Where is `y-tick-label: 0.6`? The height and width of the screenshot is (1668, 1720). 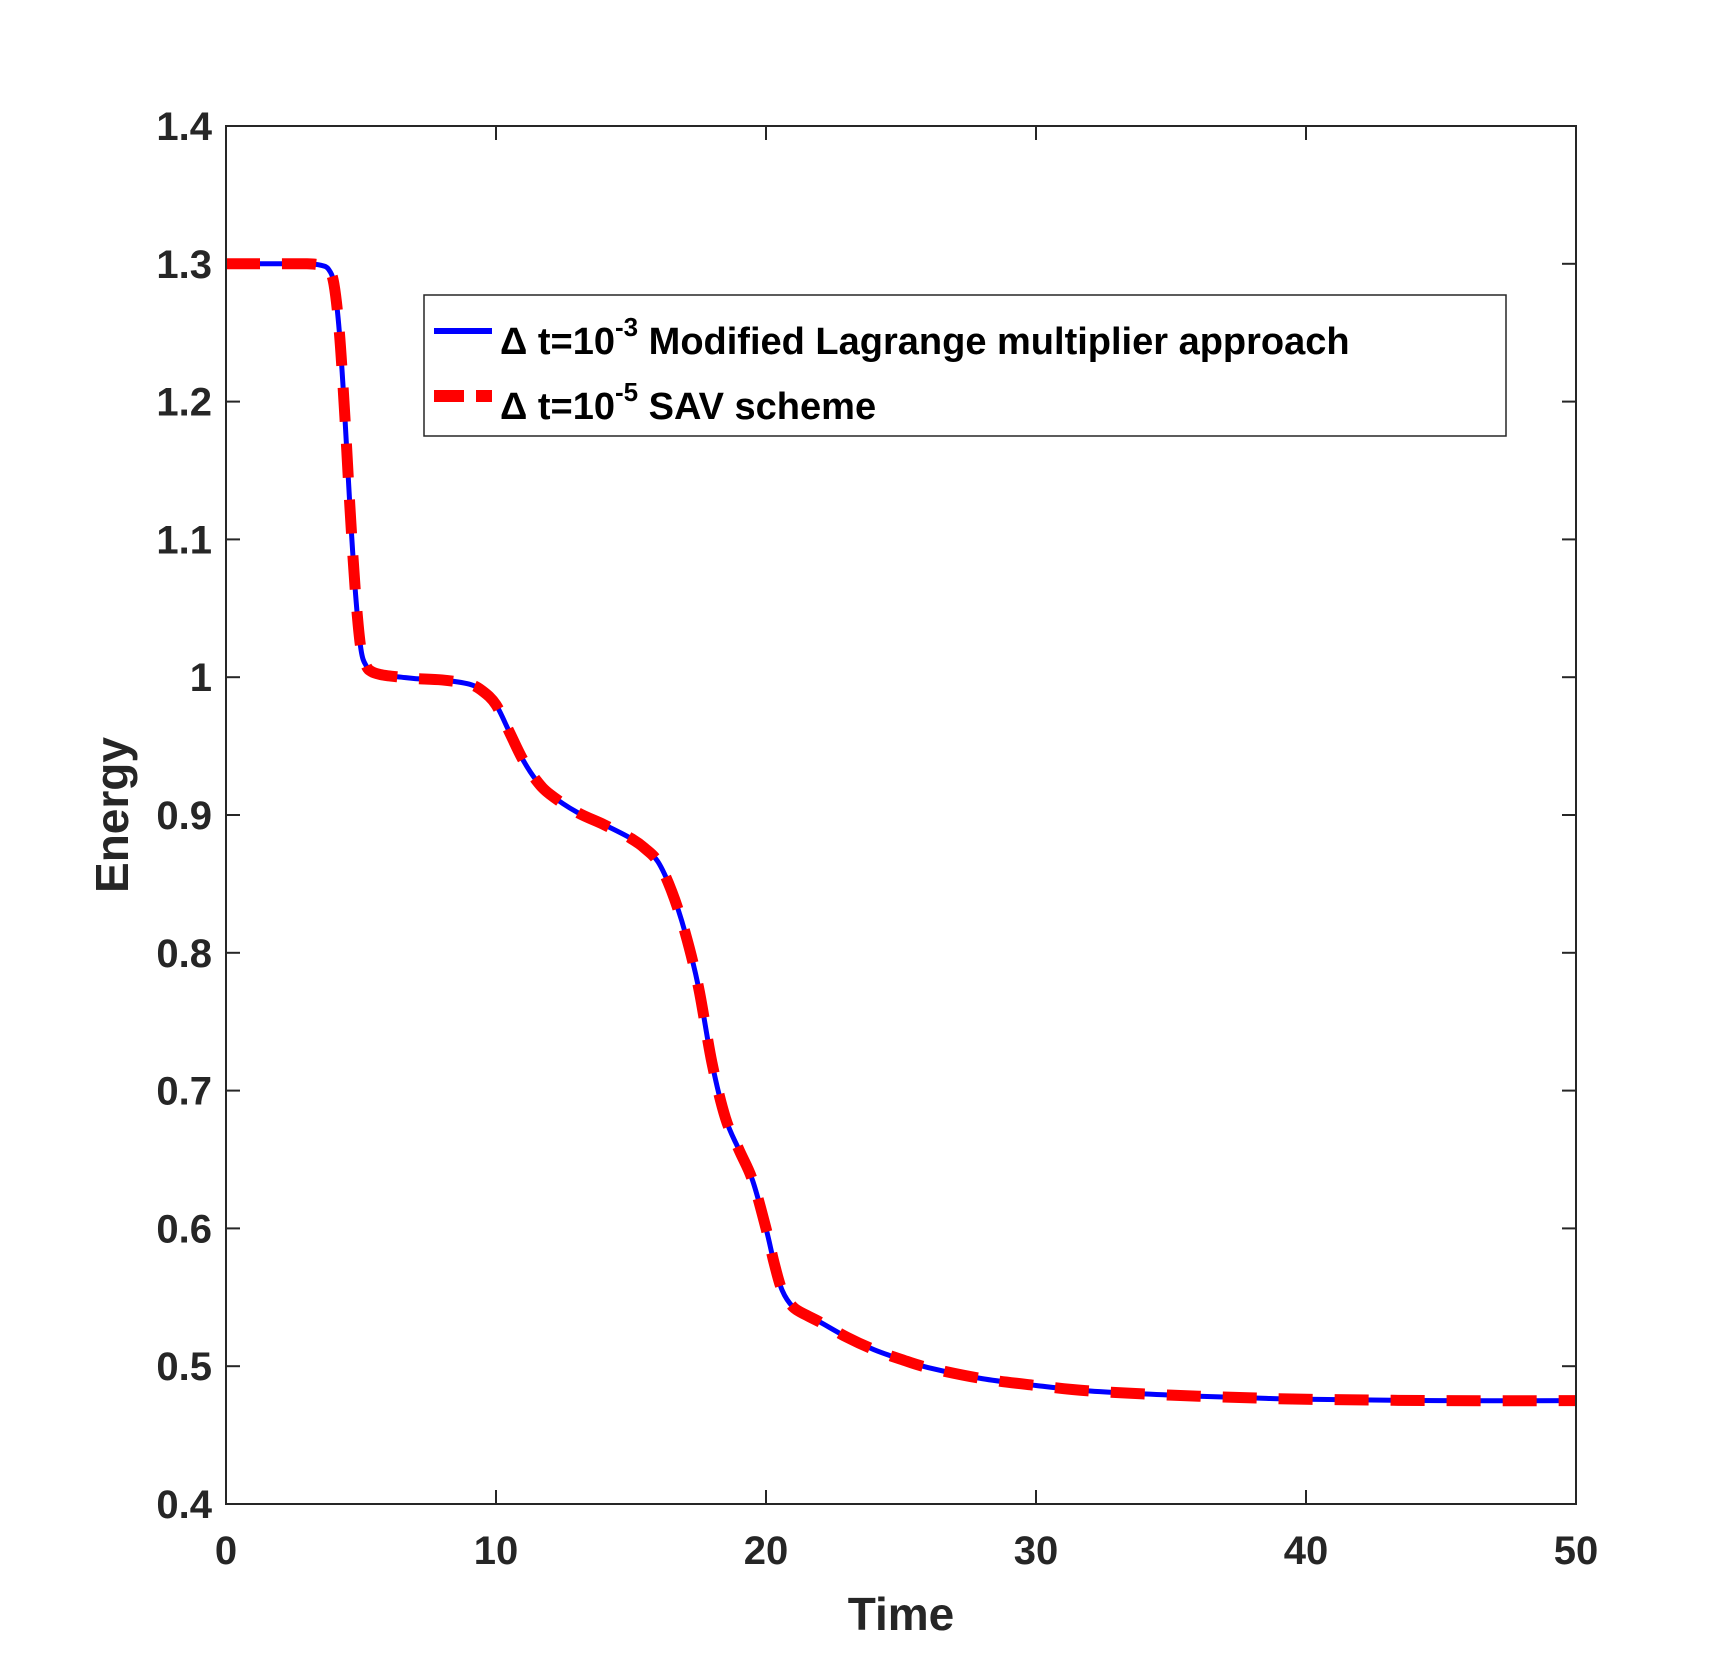
y-tick-label: 0.6 is located at coordinates (184, 1229).